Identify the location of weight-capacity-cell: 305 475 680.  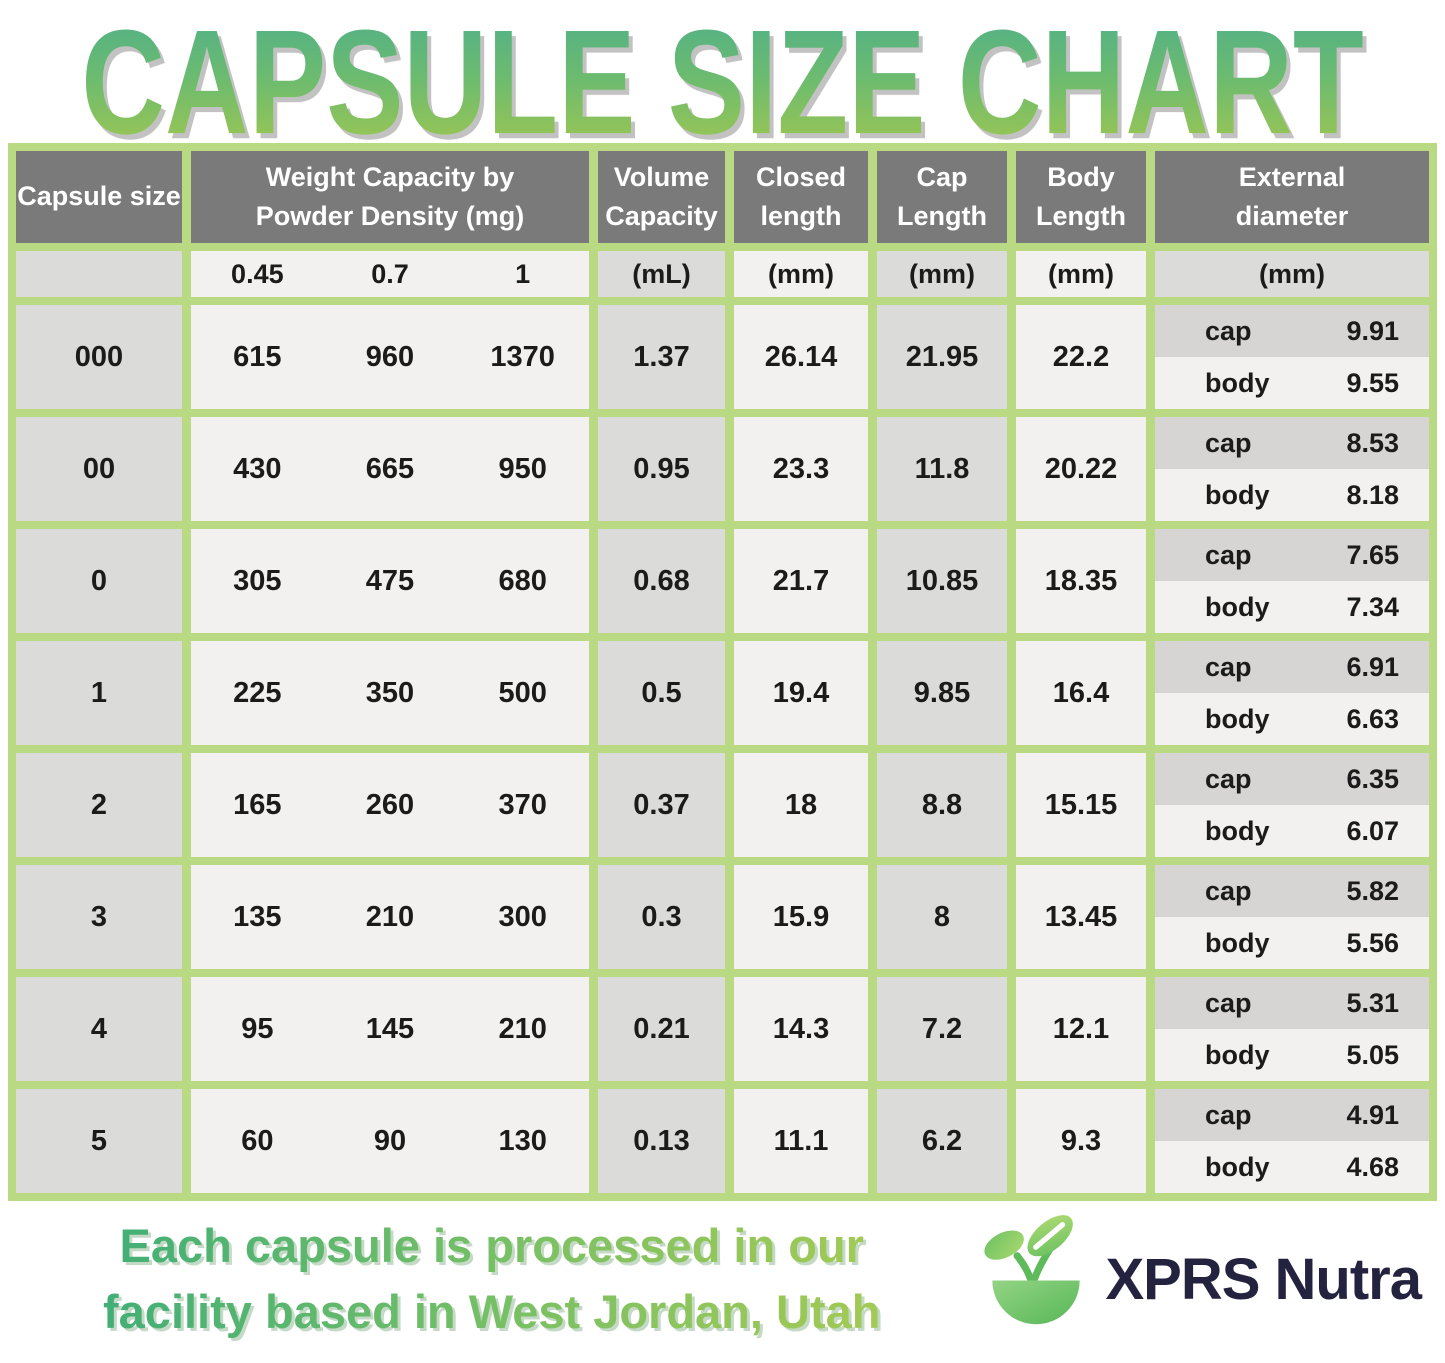
(390, 581).